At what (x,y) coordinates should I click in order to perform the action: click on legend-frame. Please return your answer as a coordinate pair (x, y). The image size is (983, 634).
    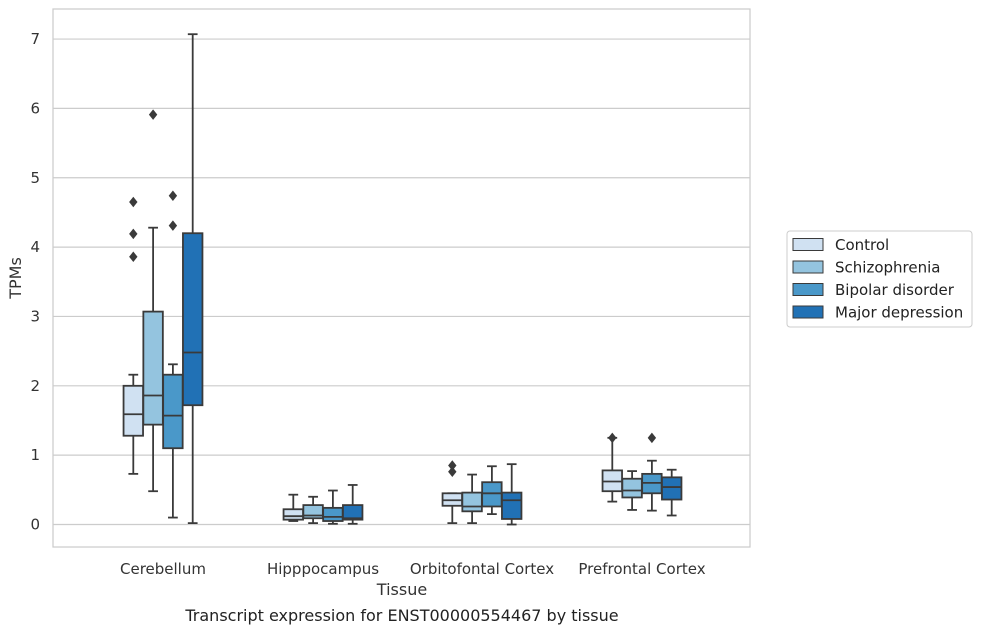
    Looking at the image, I should click on (879, 279).